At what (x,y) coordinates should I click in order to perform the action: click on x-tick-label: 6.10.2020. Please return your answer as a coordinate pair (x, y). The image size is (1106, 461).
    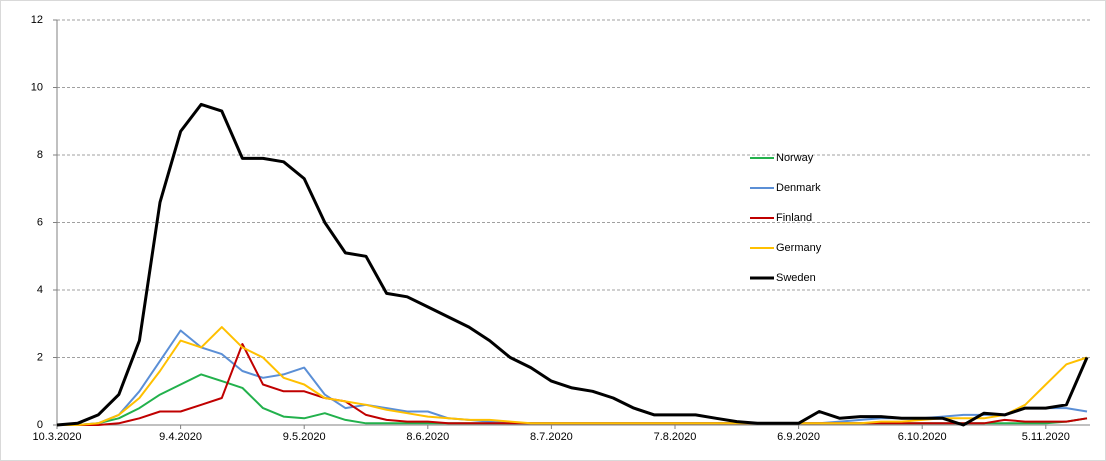
    Looking at the image, I should click on (922, 437).